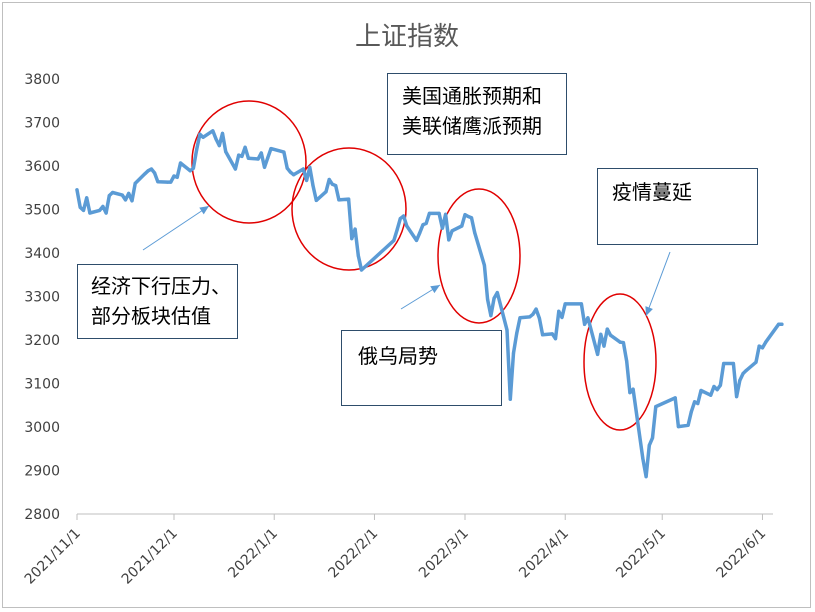 The height and width of the screenshot is (612, 815). What do you see at coordinates (677, 206) in the screenshot?
I see `annotation-box-epidemic: 疫情蔓延` at bounding box center [677, 206].